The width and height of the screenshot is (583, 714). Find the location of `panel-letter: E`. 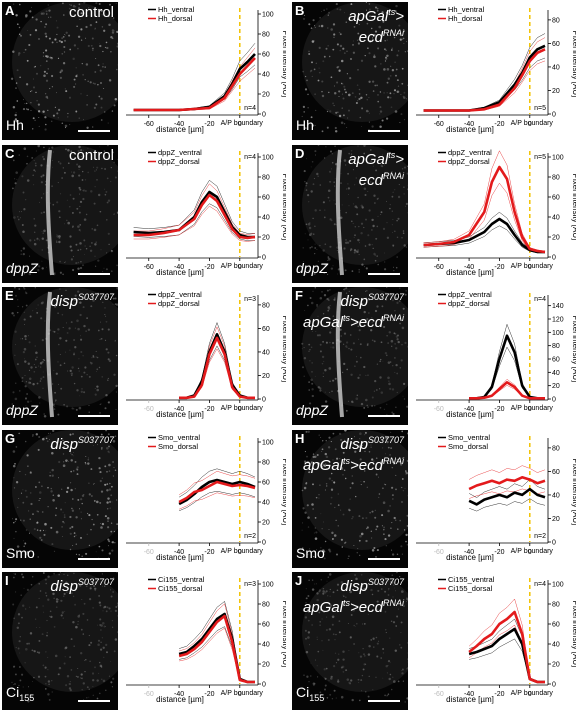

panel-letter: E is located at coordinates (9, 295).